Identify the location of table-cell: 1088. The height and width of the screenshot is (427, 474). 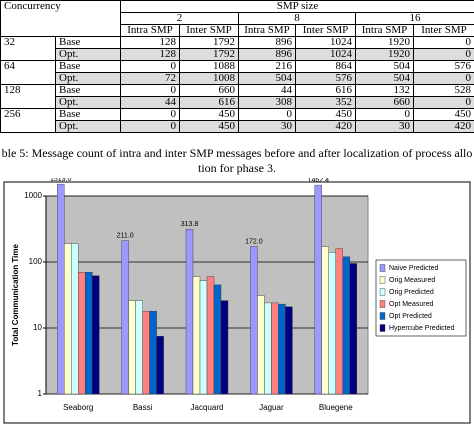
(209, 66).